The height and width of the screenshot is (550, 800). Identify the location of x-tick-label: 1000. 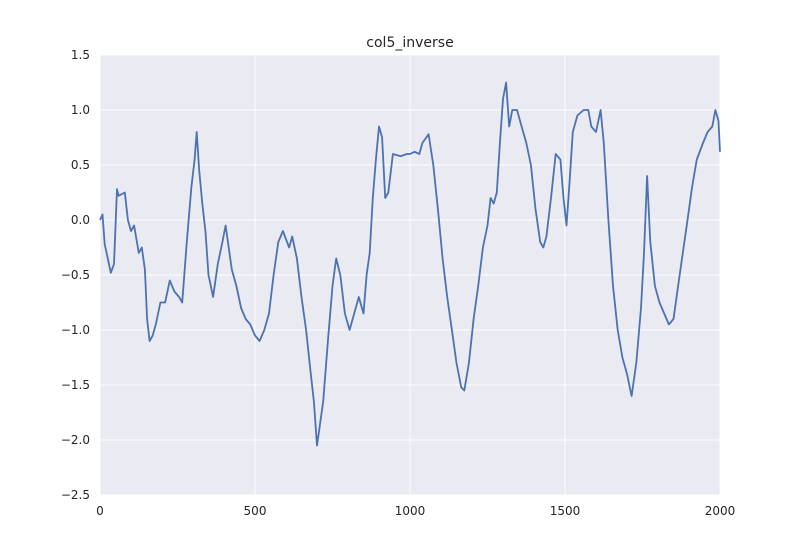
(410, 511).